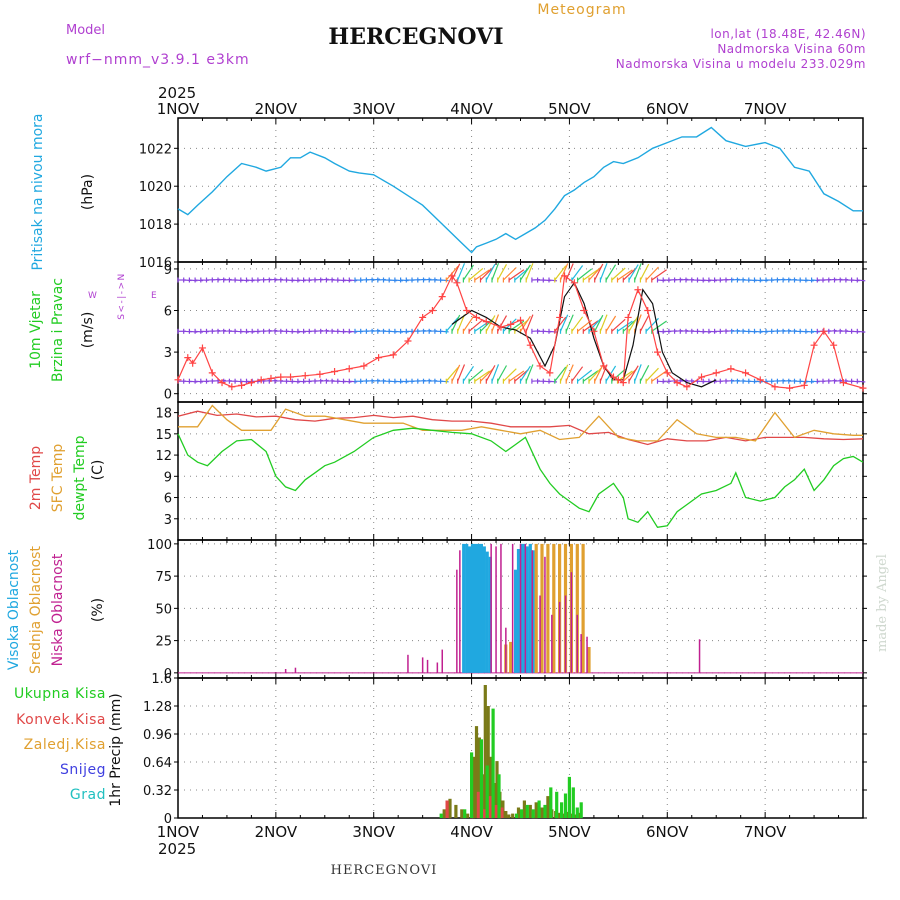 The image size is (900, 900). I want to click on year-top: 2025, so click(177, 93).